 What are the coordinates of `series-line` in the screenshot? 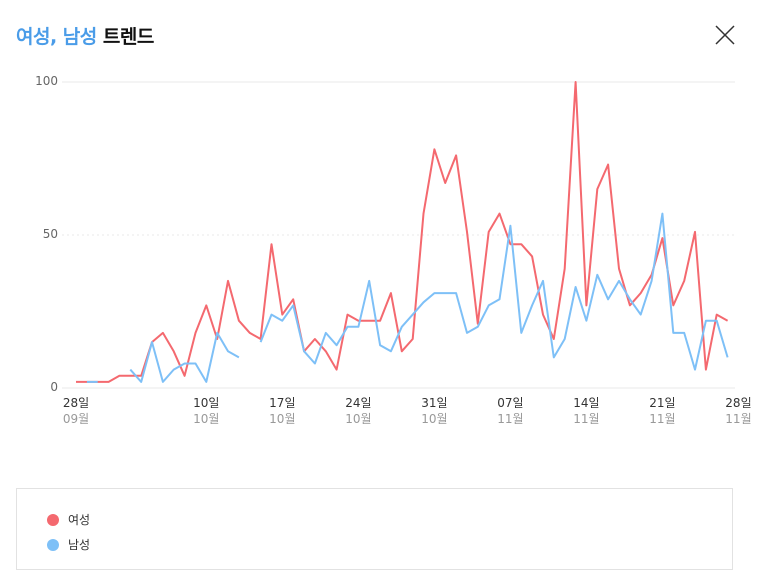 It's located at (184, 357).